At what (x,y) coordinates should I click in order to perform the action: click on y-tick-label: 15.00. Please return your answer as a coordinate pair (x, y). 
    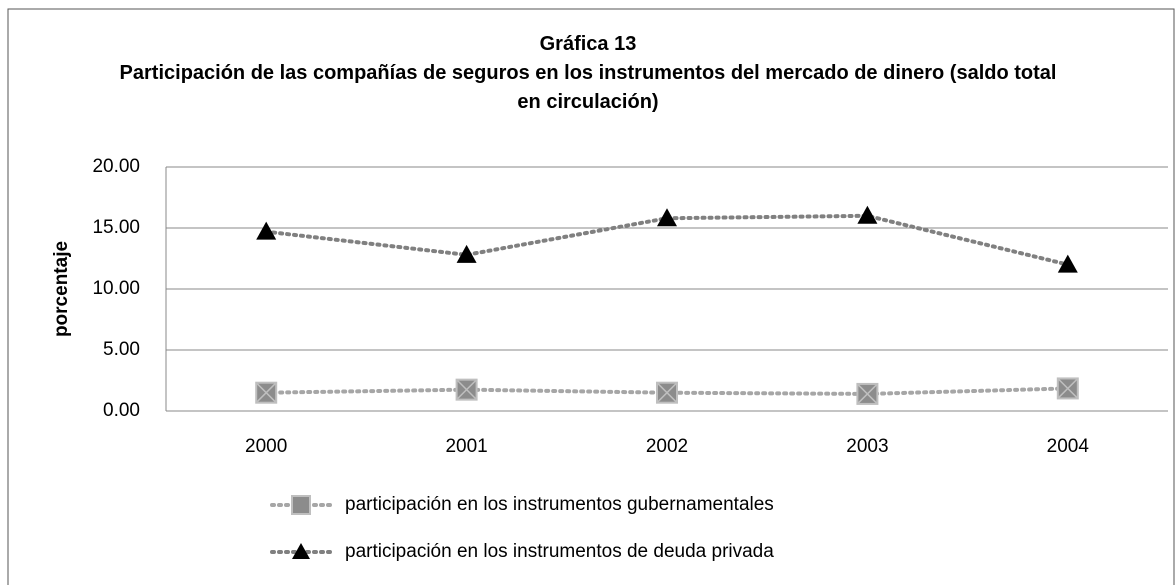
    Looking at the image, I should click on (116, 227).